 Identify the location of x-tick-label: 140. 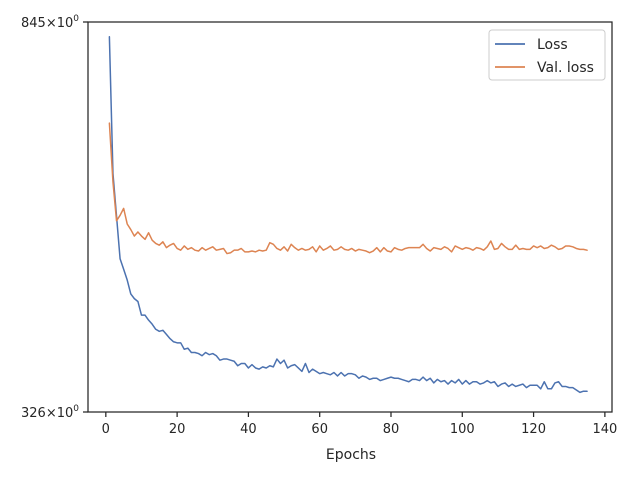
(604, 429).